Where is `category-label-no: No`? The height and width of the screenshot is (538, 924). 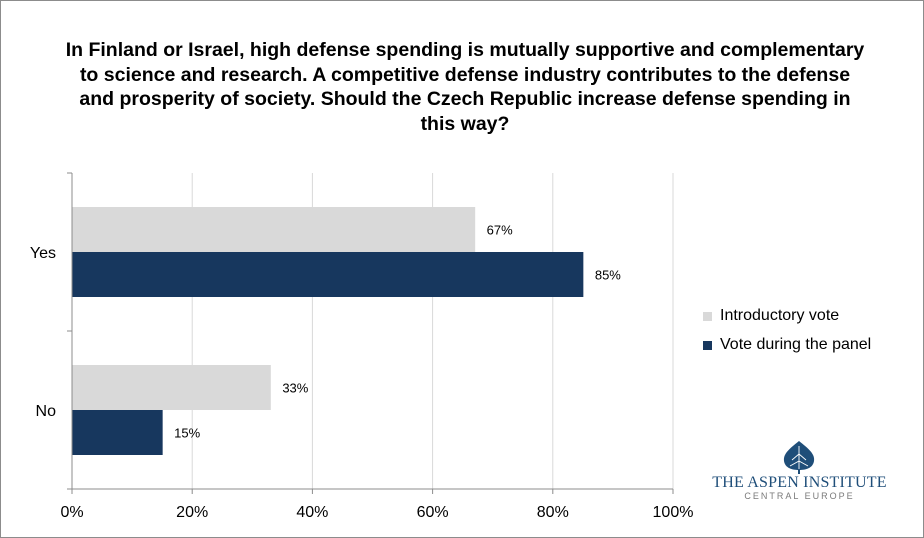 category-label-no: No is located at coordinates (46, 411).